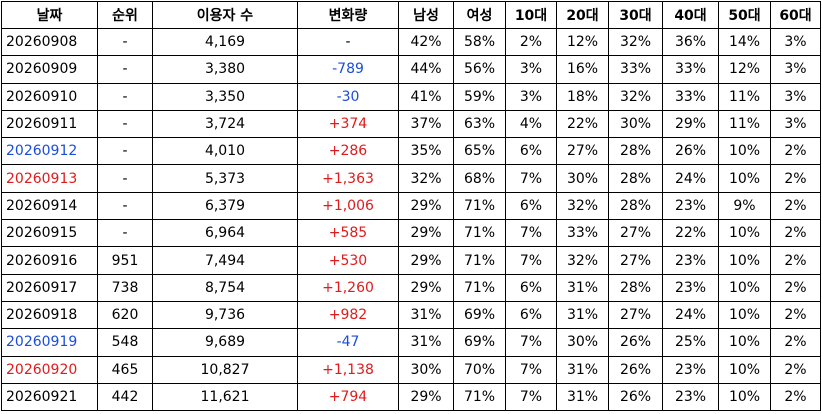 This screenshot has width=822, height=414. What do you see at coordinates (225, 397) in the screenshot?
I see `value-cell: 11,621` at bounding box center [225, 397].